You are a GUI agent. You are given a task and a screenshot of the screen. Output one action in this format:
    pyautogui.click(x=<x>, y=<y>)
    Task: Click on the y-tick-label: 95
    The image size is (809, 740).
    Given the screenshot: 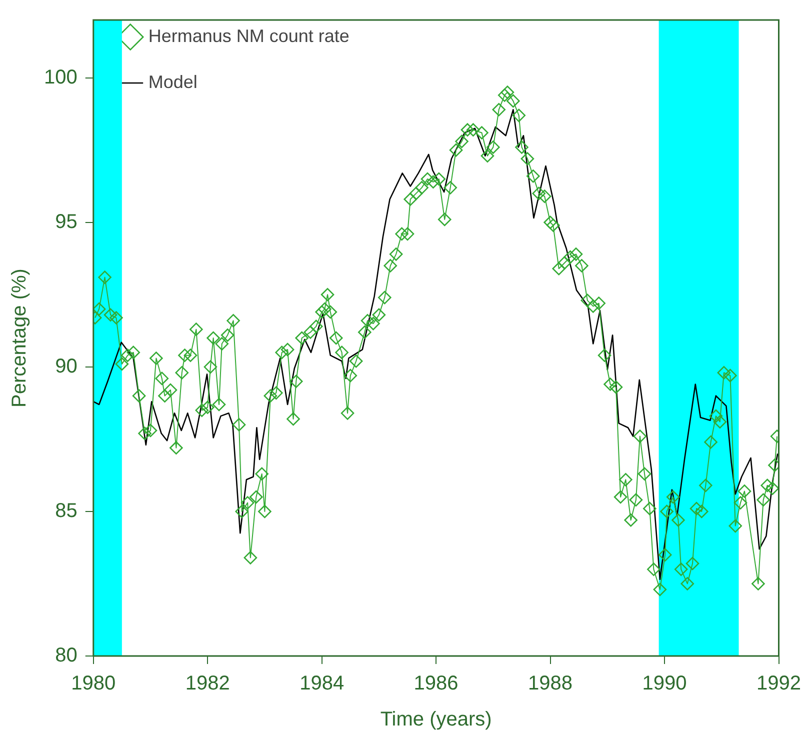 What is the action you would take?
    pyautogui.click(x=66, y=221)
    